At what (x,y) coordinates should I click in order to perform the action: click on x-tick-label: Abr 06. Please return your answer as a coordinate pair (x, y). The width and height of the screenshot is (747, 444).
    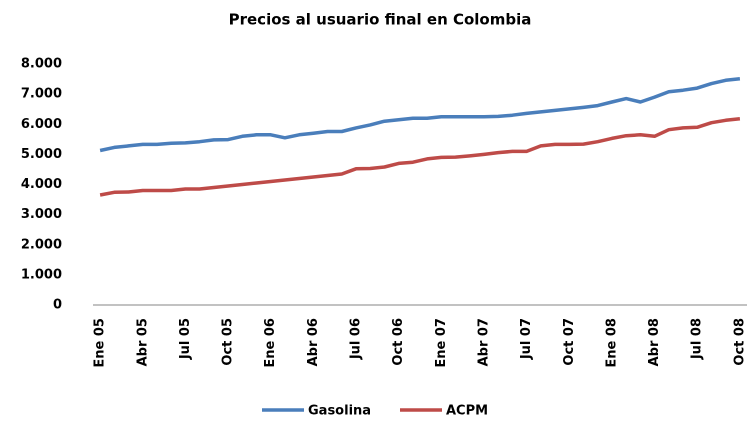
    Looking at the image, I should click on (313, 342).